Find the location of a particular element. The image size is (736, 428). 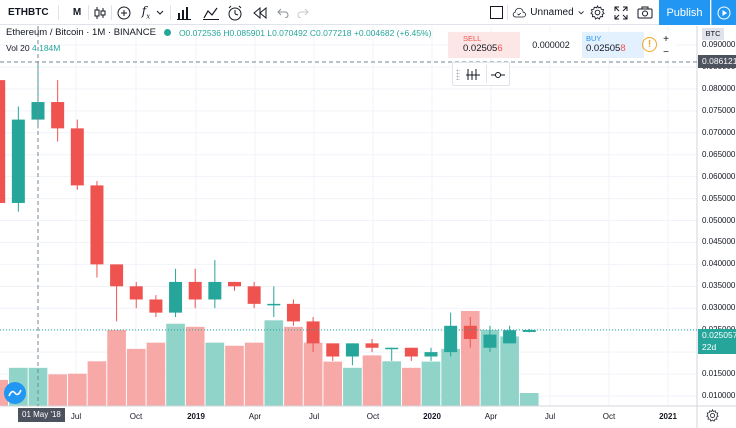

replay-icon is located at coordinates (260, 12).